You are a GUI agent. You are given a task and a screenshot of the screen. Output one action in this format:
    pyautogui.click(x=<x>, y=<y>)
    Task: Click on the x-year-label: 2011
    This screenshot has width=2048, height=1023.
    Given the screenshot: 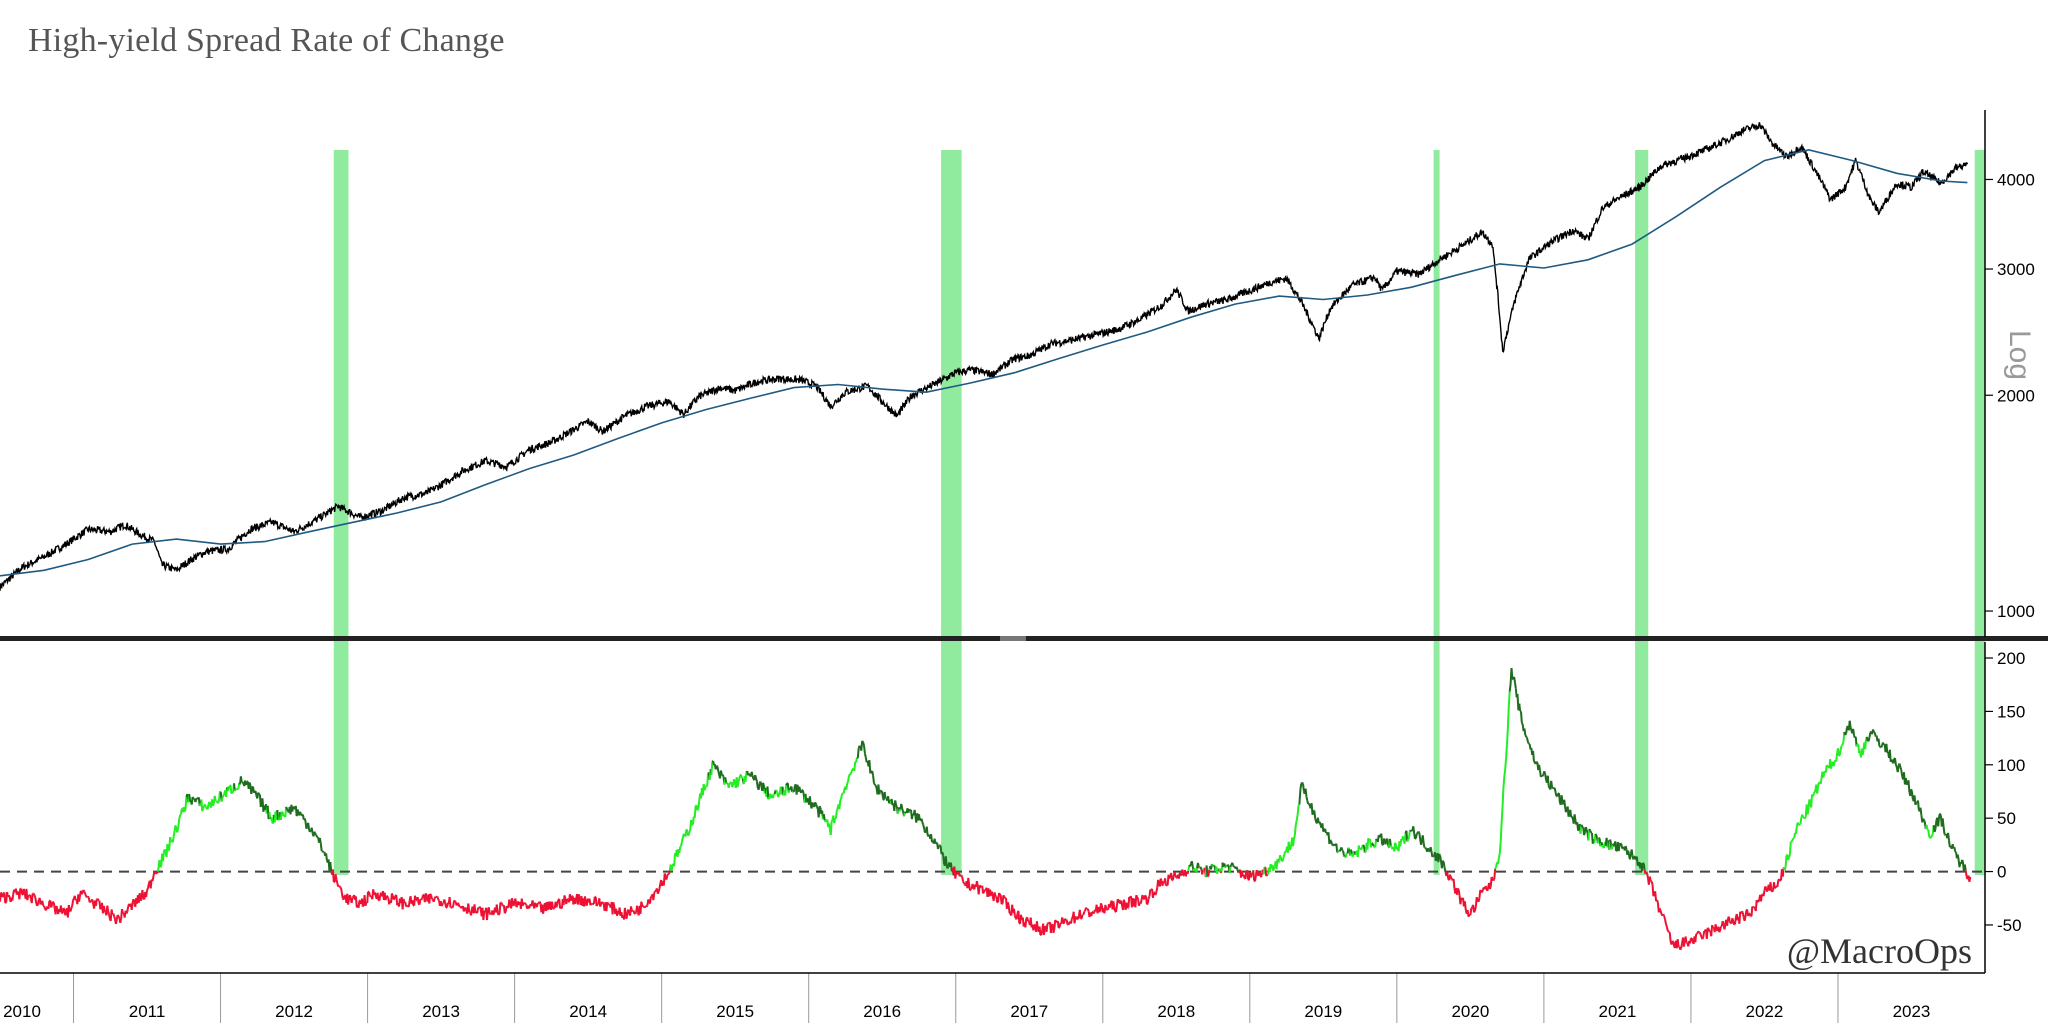 What is the action you would take?
    pyautogui.click(x=147, y=1011)
    